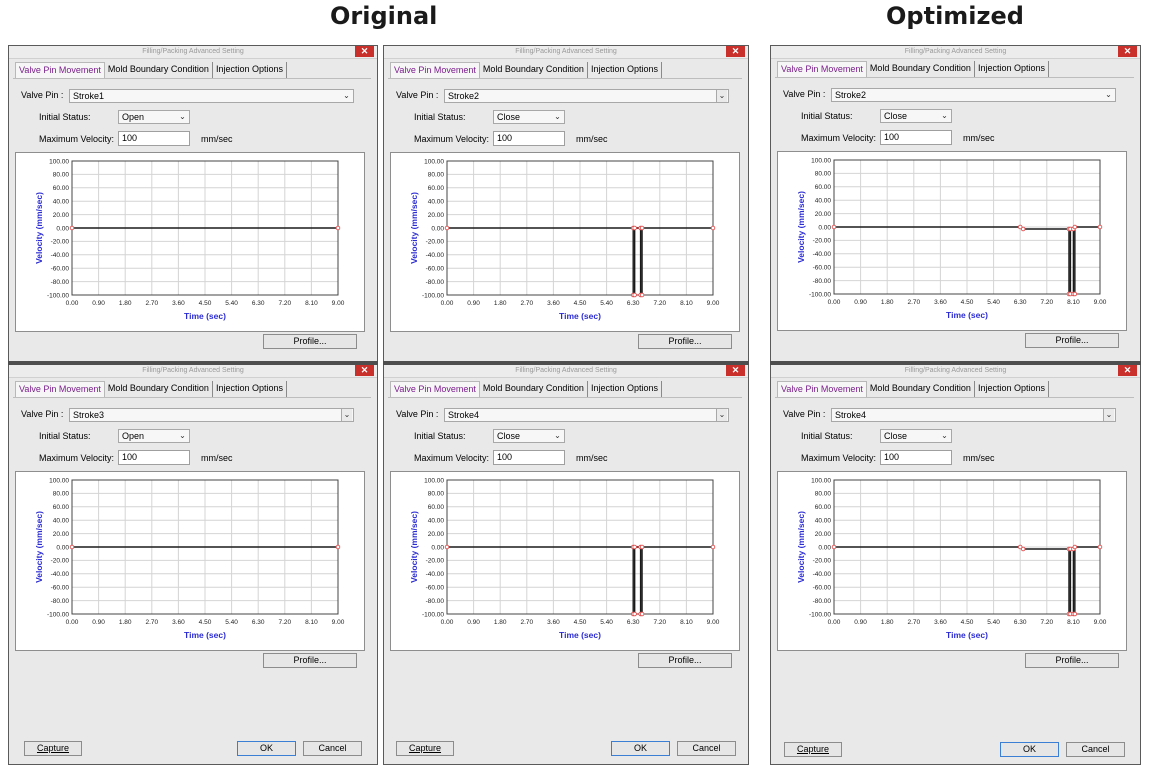  Describe the element at coordinates (61, 521) in the screenshot. I see `y-tick-label: 40.00` at that location.